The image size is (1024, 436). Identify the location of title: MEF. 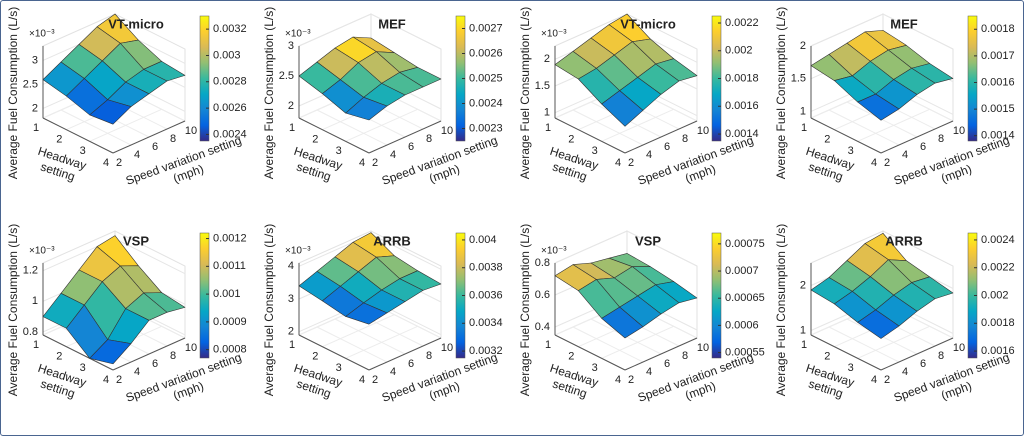
(392, 23).